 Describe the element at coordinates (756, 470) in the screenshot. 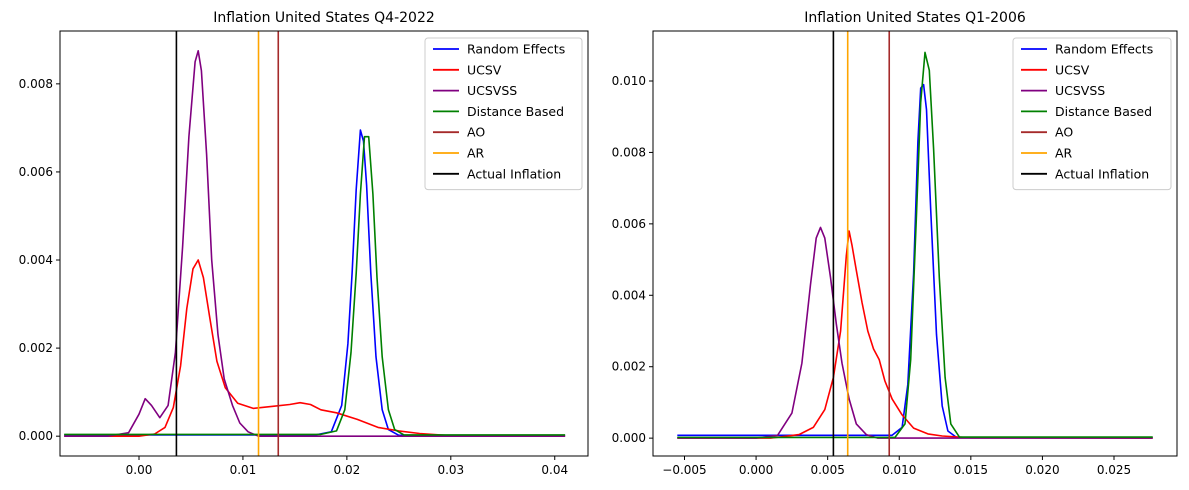

I see `x-tick-label: 0.000` at that location.